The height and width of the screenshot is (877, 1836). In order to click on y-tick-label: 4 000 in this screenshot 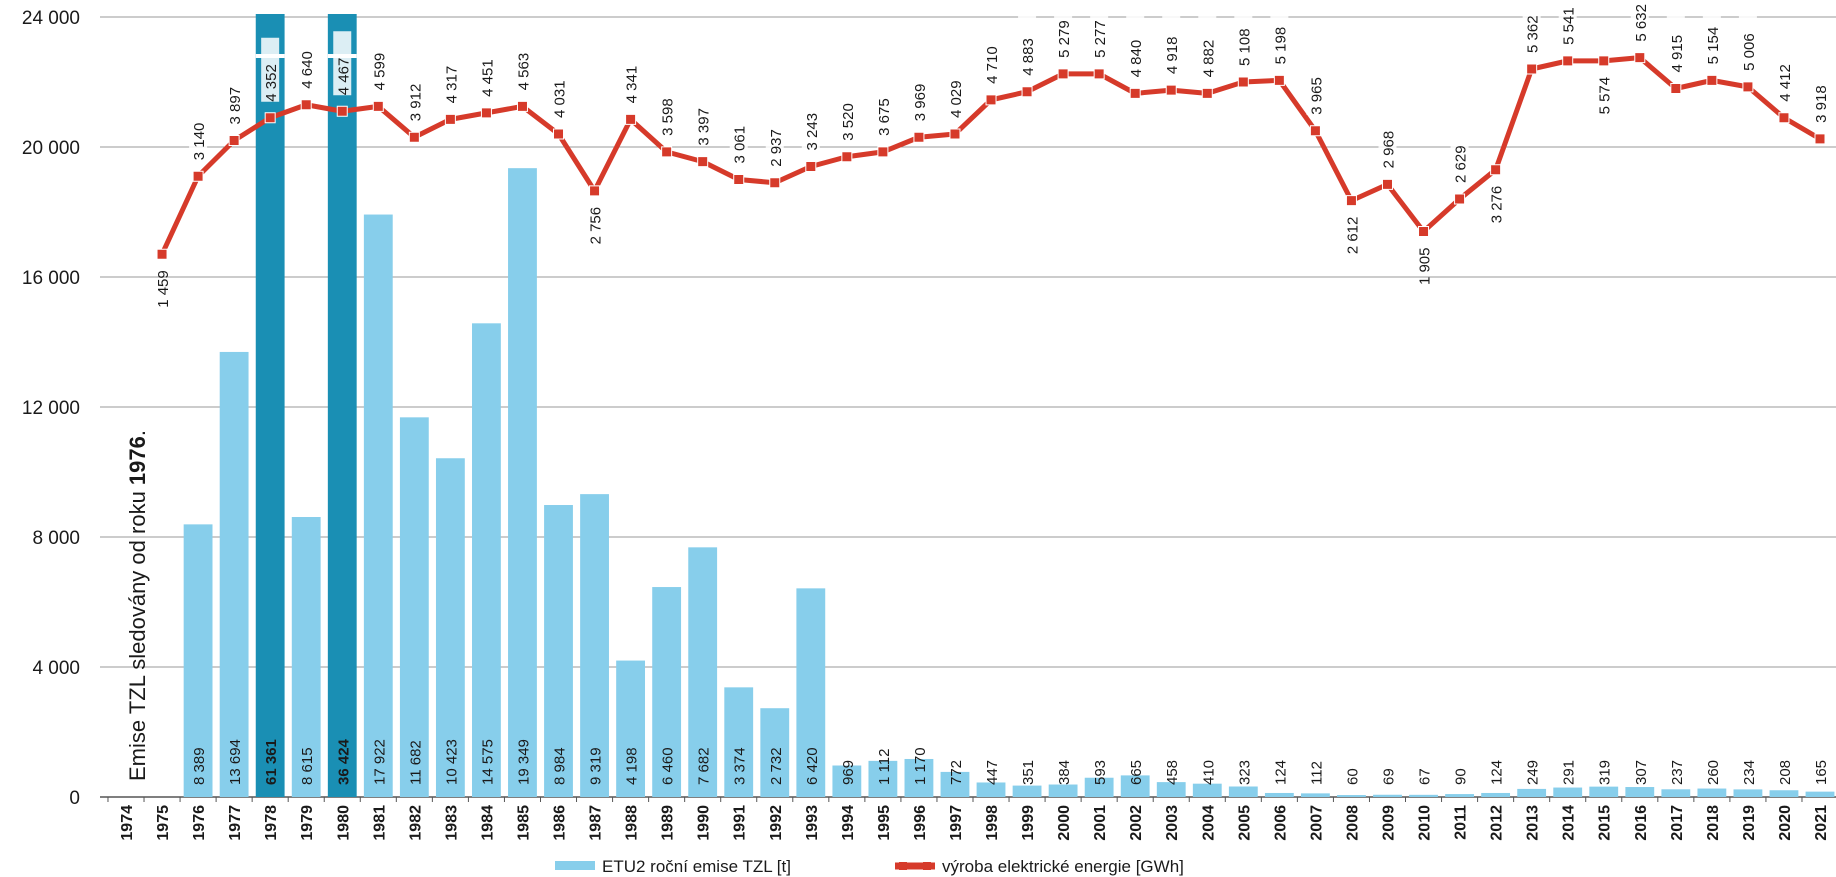, I will do `click(56, 668)`.